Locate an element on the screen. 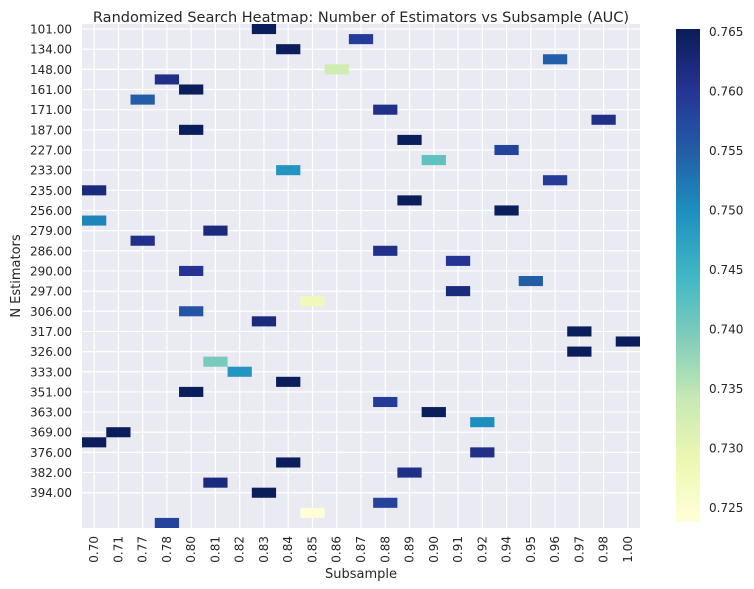  y-tick-label: 279.00 is located at coordinates (51, 231).